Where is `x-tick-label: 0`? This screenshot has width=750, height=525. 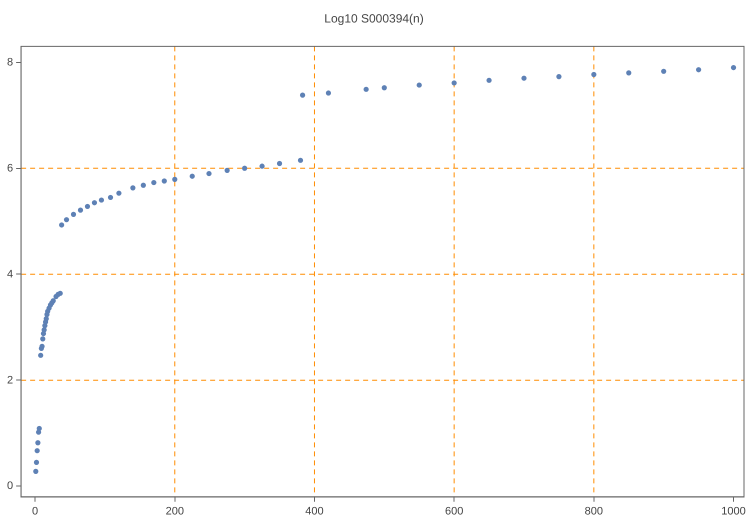
x-tick-label: 0 is located at coordinates (35, 511).